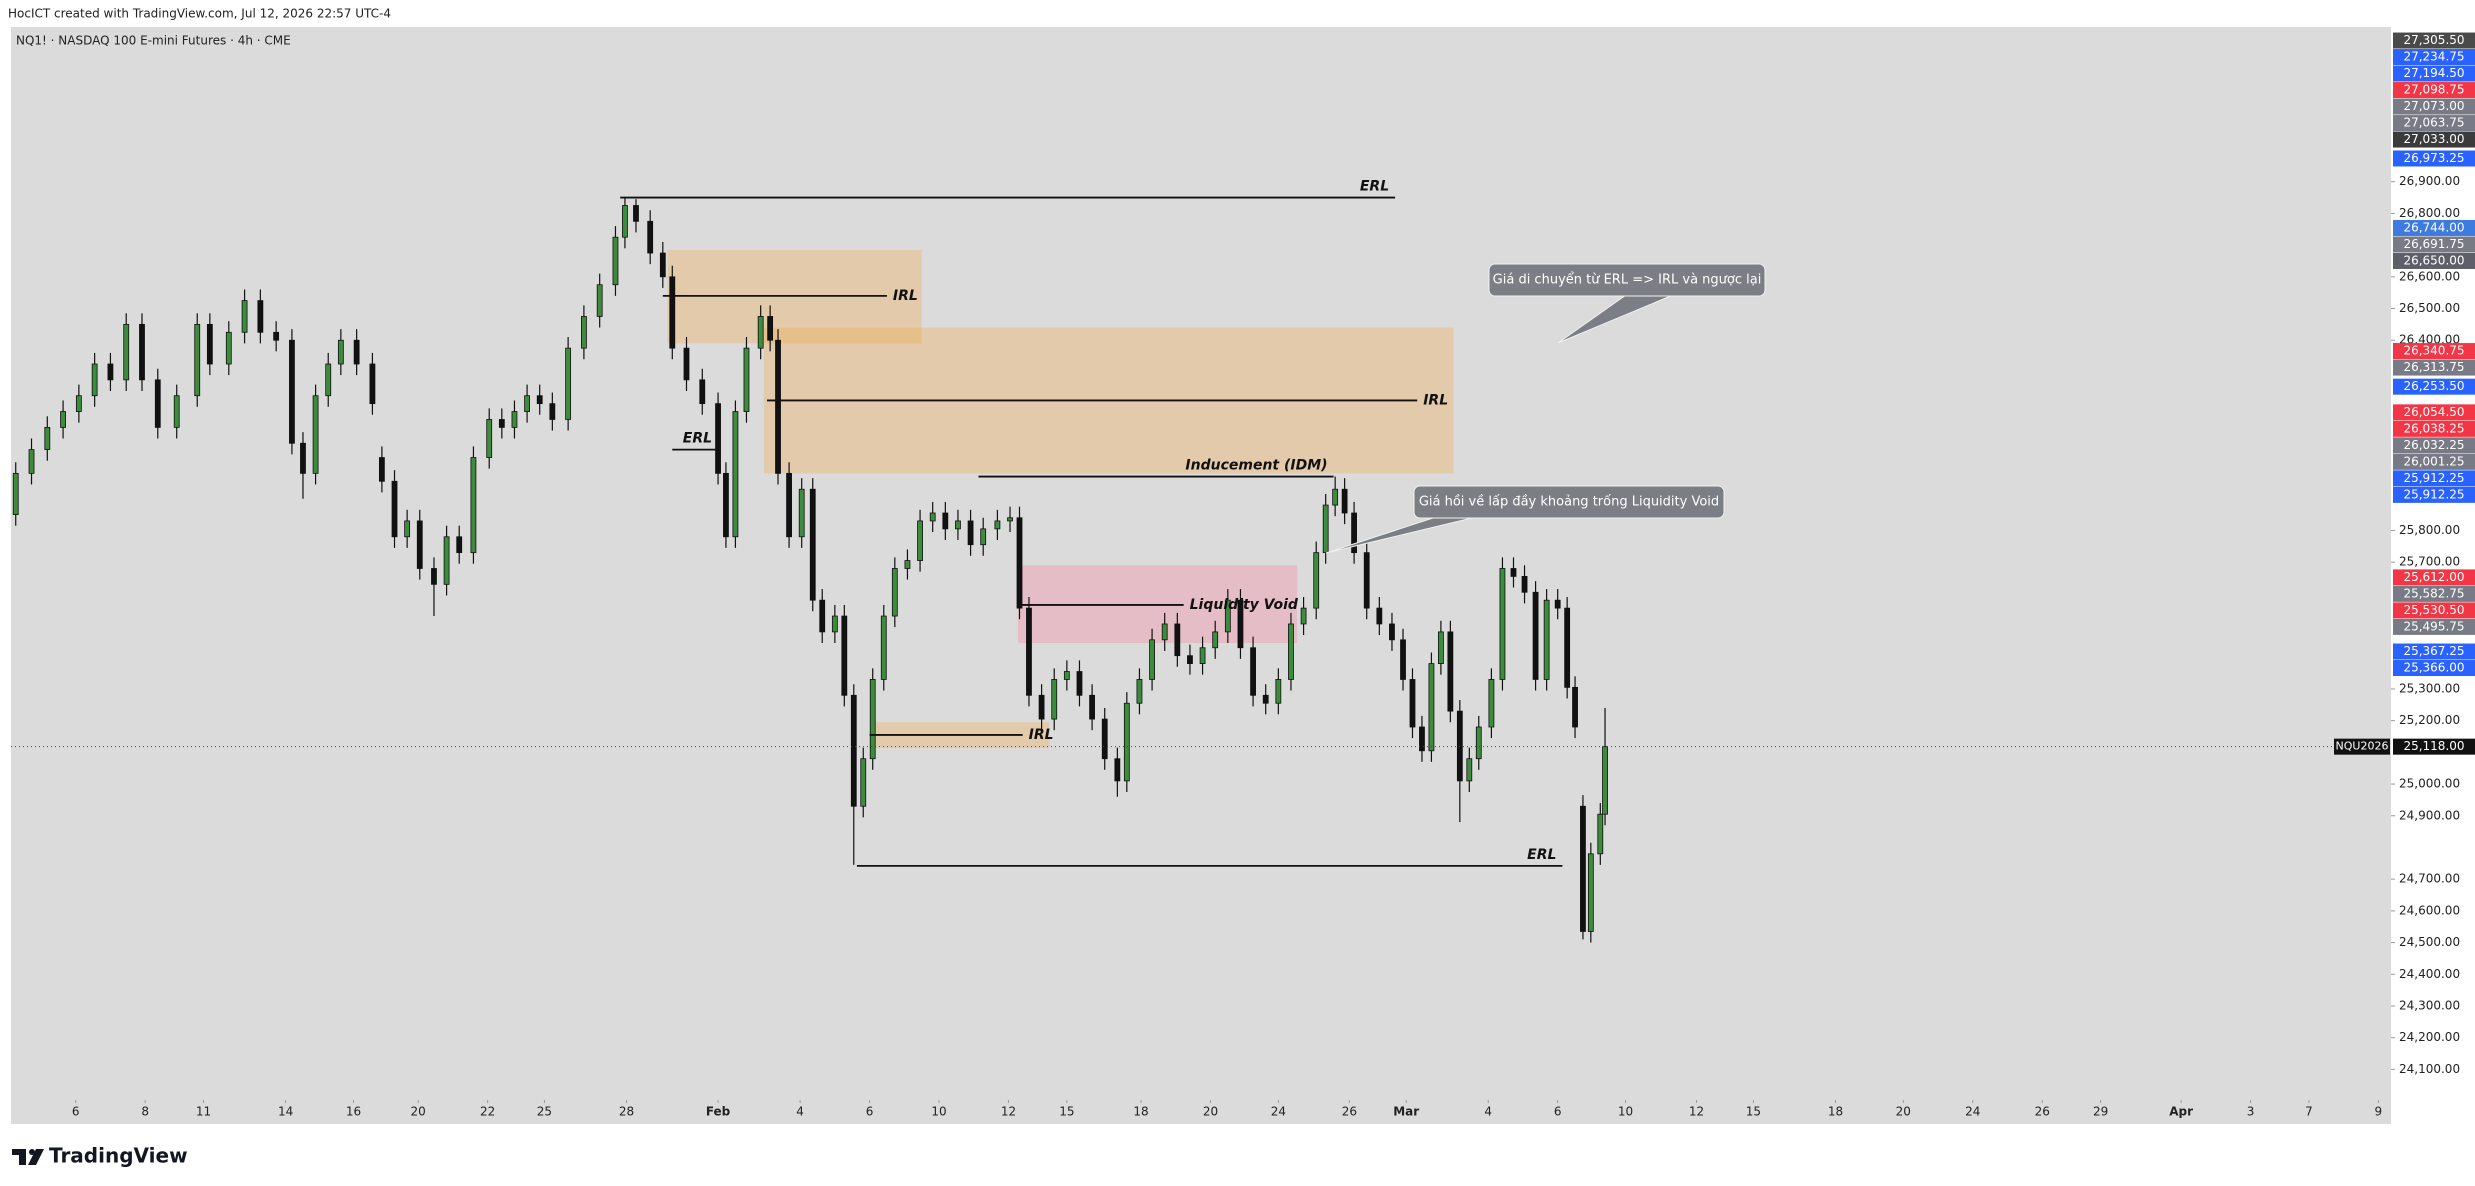 This screenshot has height=1186, width=2475. I want to click on price-label: 26,340.75, so click(2433, 351).